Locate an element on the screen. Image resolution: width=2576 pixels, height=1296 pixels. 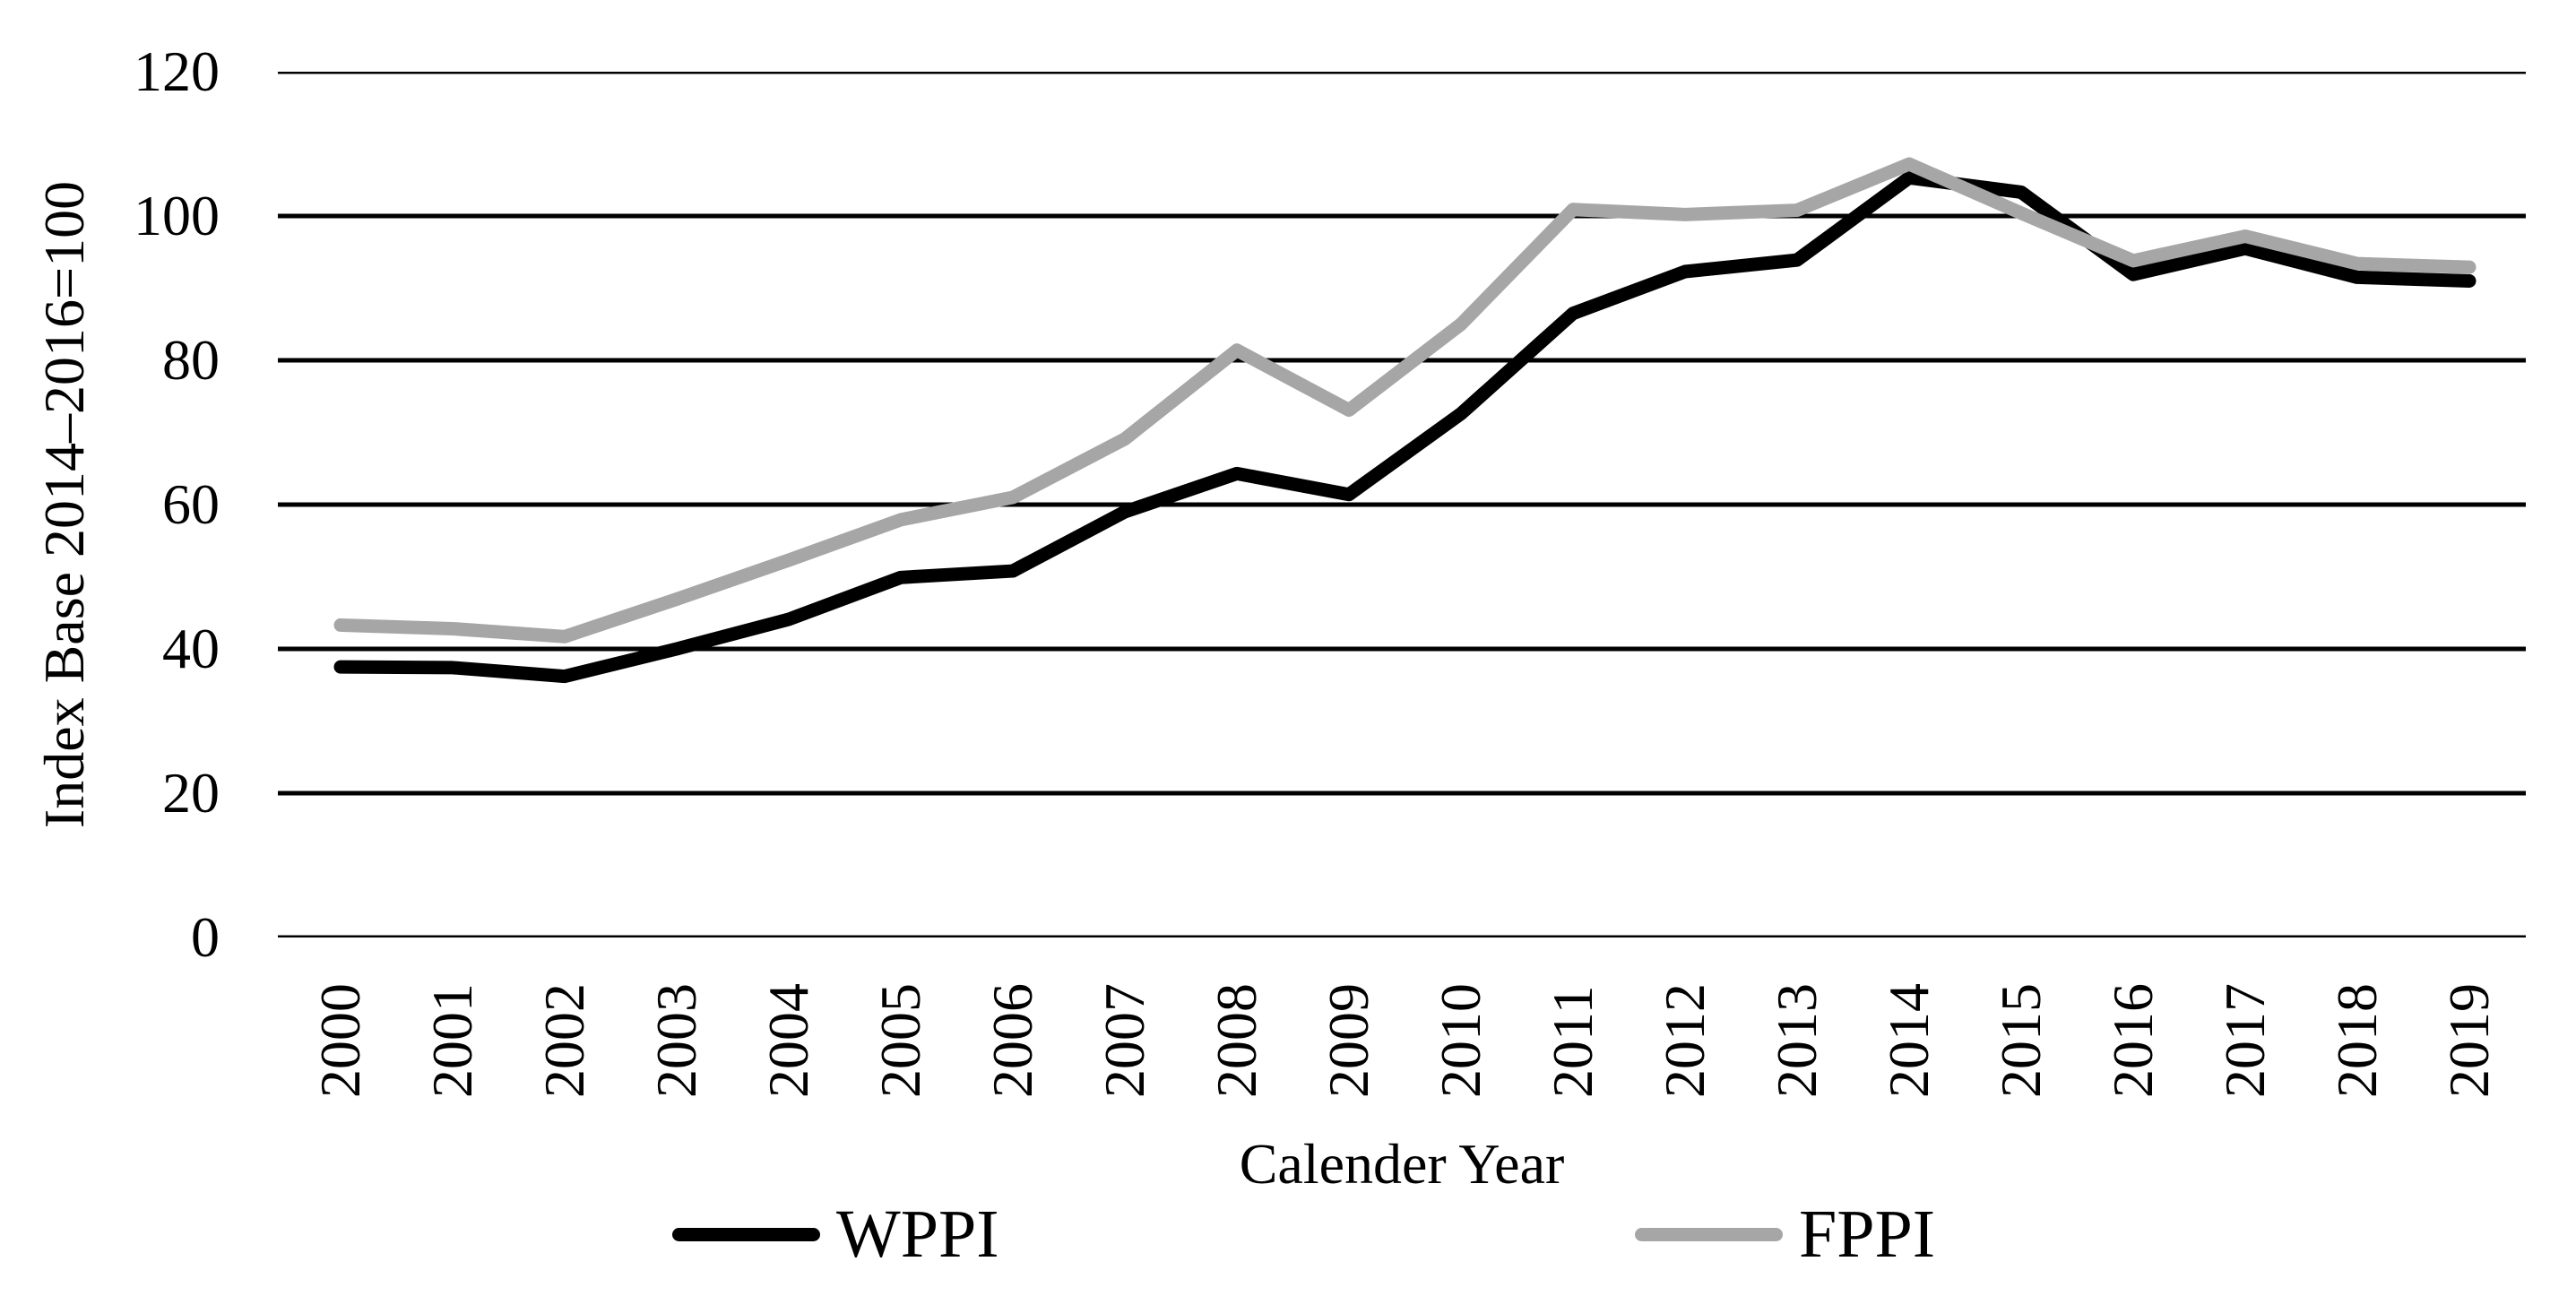
legend-item-fppi: FPPI is located at coordinates (1785, 1234).